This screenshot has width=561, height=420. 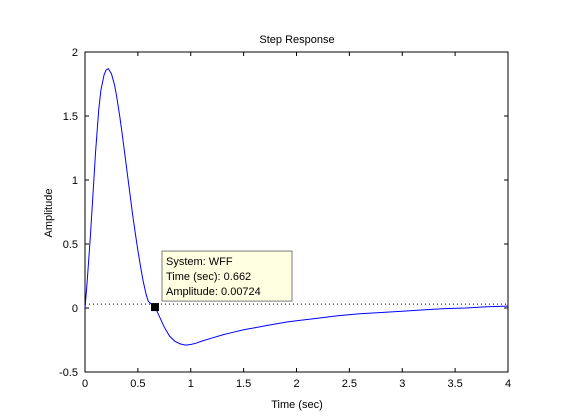 I want to click on y-tick-label: -0.5, so click(x=68, y=373).